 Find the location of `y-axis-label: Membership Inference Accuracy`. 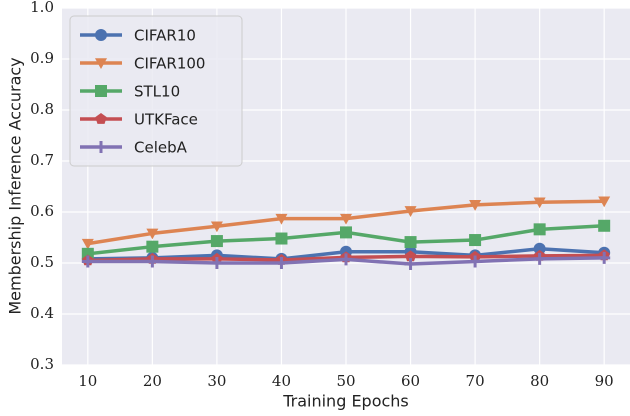

y-axis-label: Membership Inference Accuracy is located at coordinates (15, 185).